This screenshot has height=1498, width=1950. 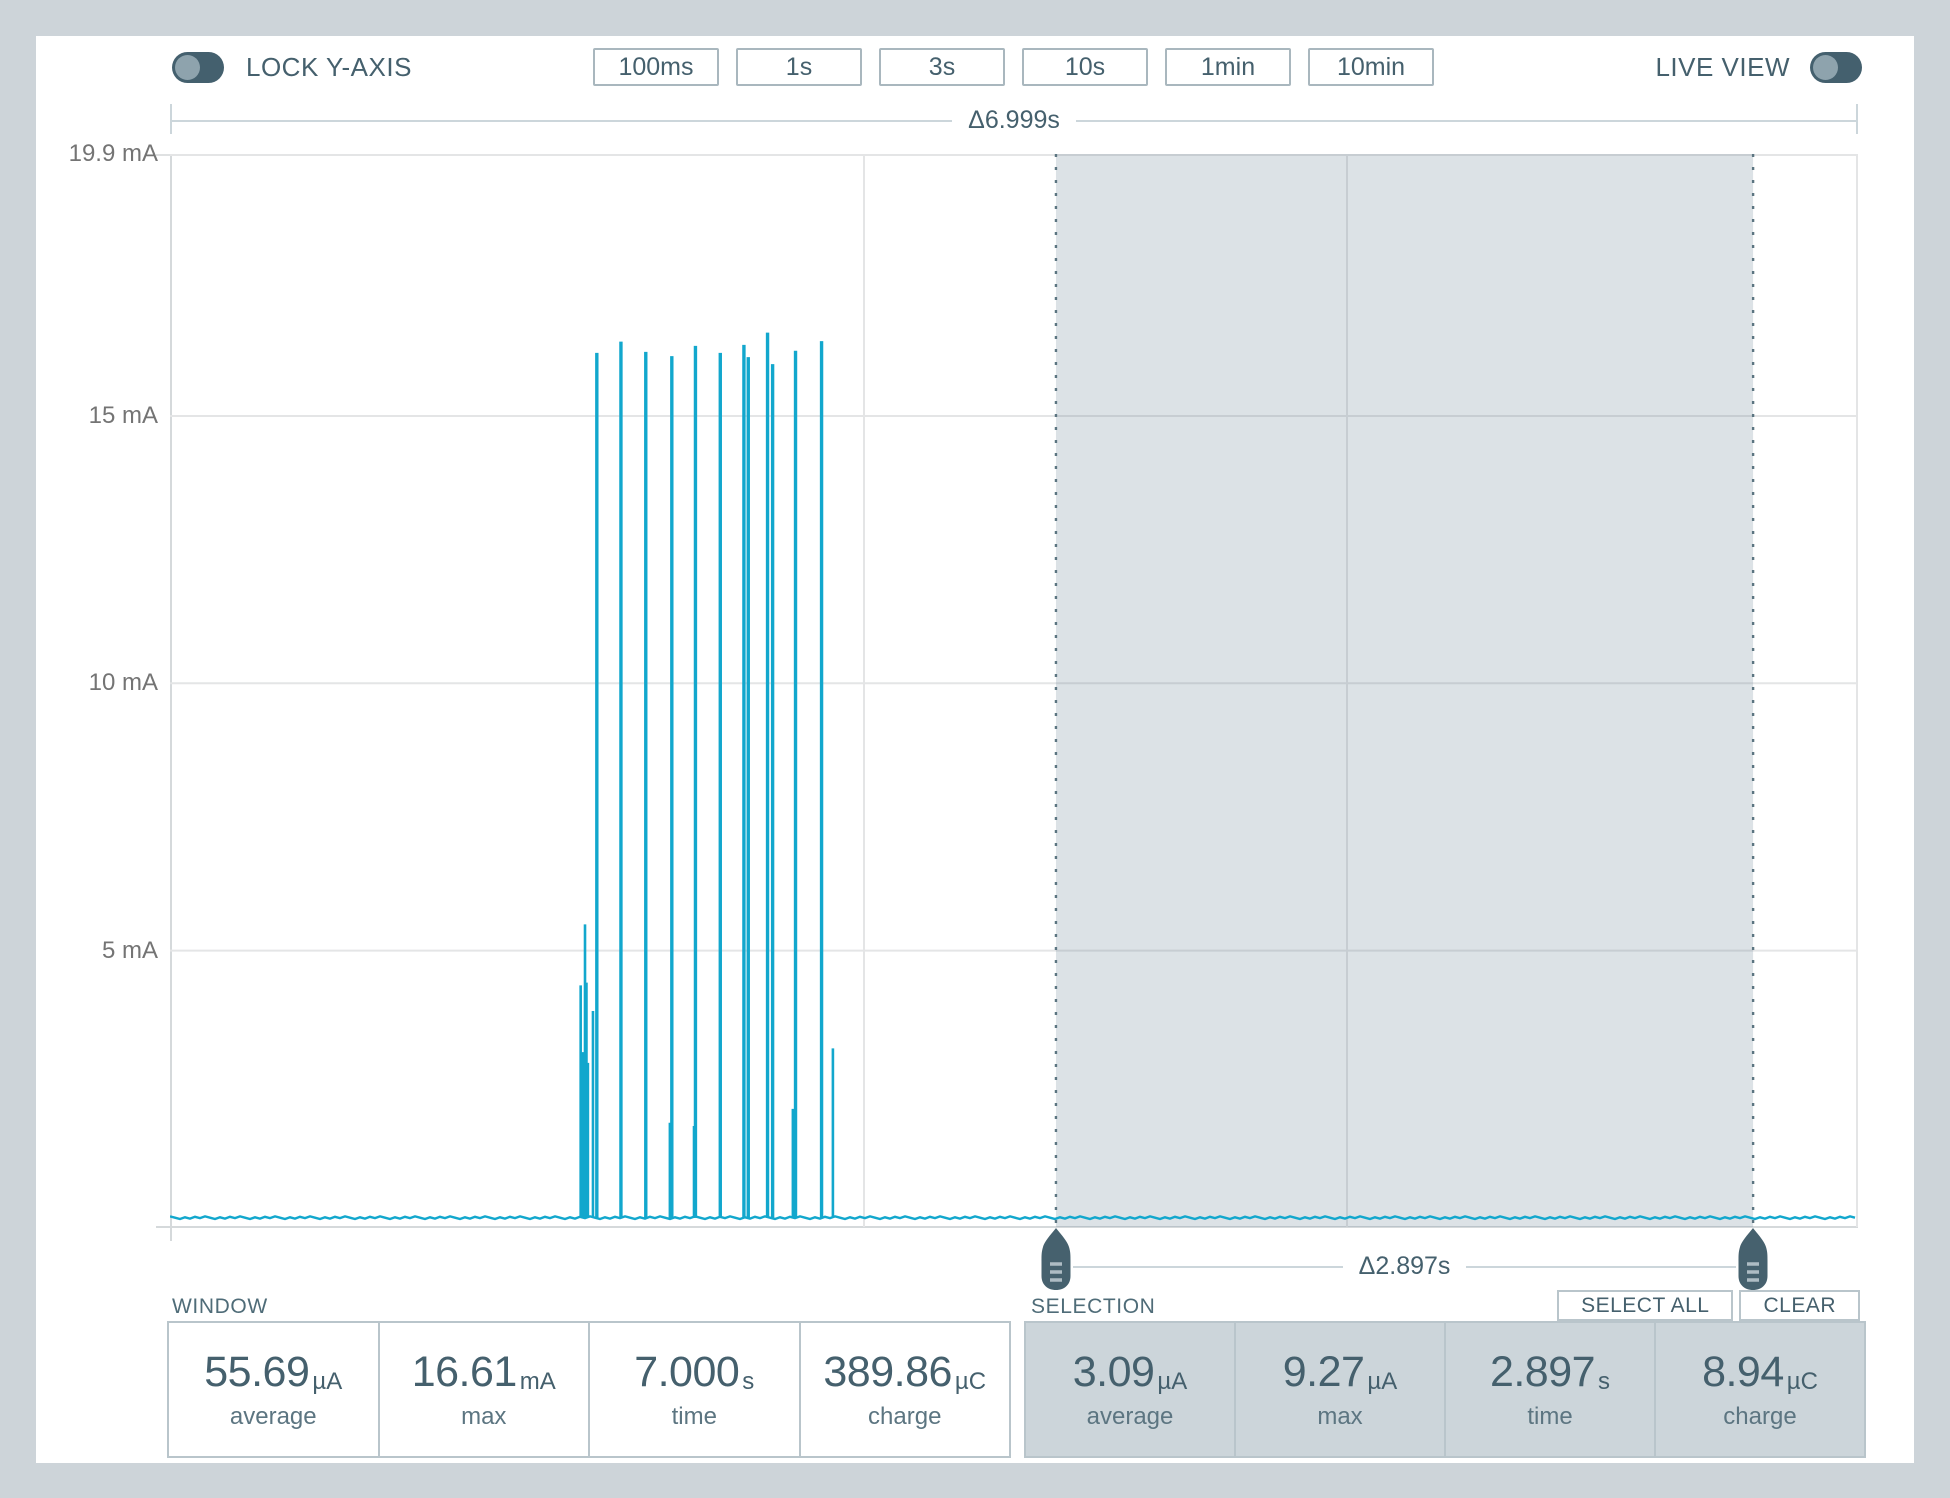 I want to click on stat-value: 7.000 s, so click(x=694, y=1372).